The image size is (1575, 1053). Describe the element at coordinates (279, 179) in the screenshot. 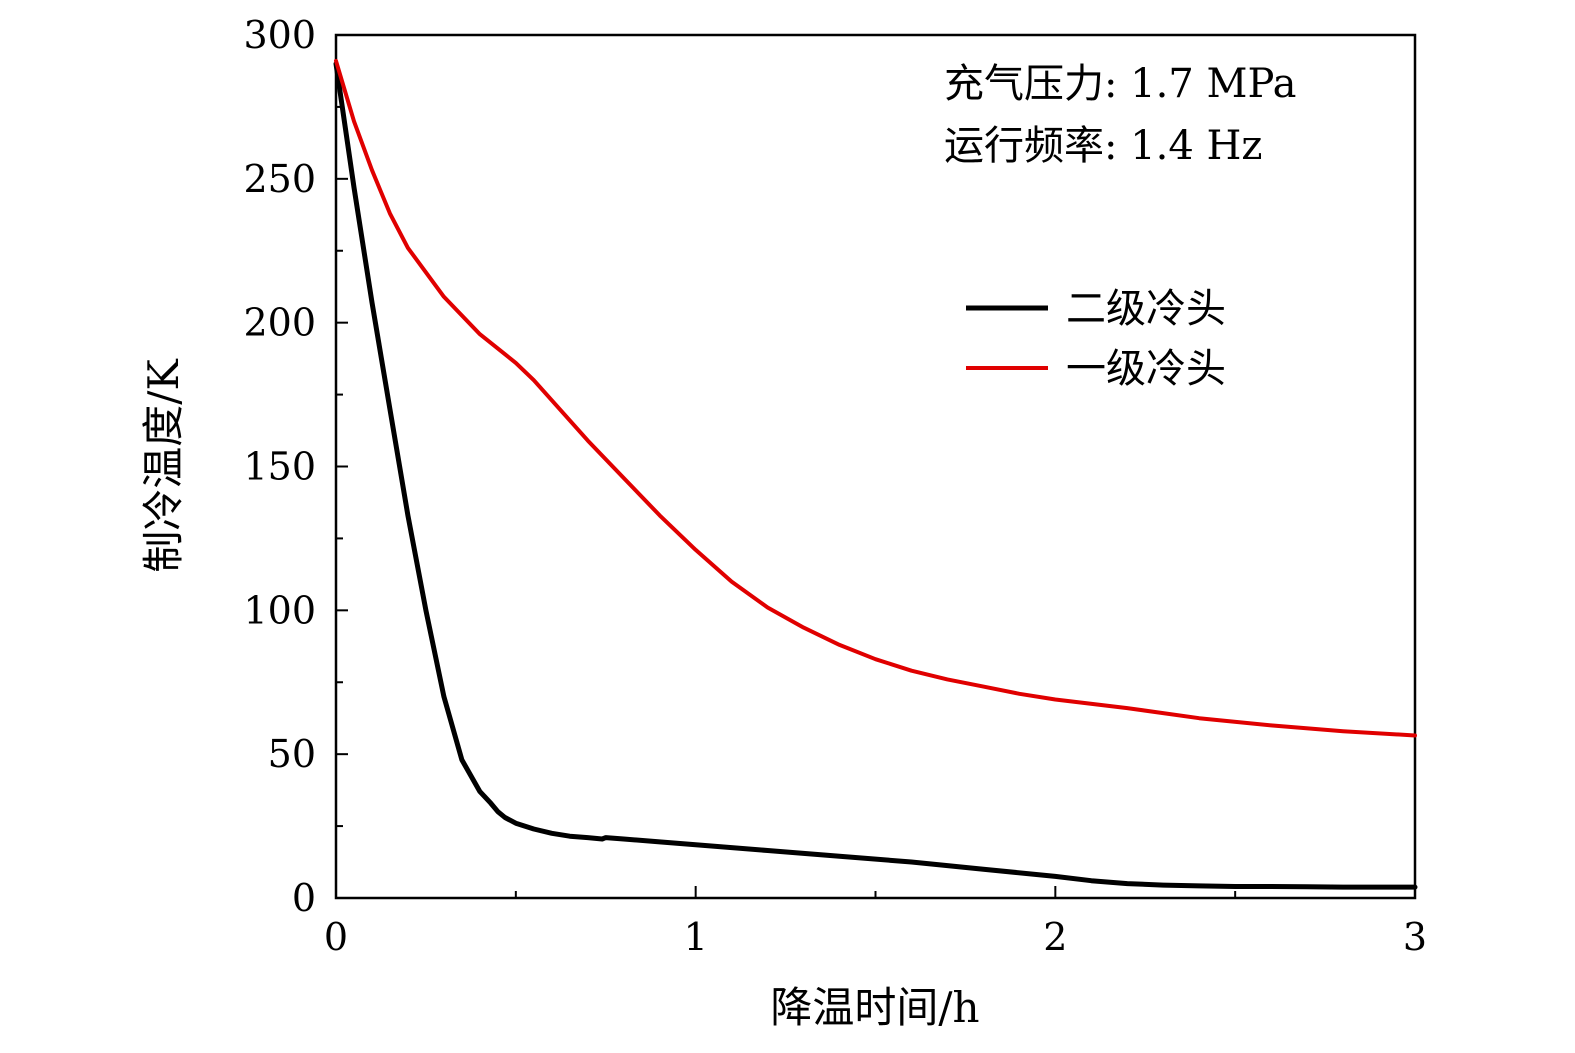

I see `y-tick-label: 250` at that location.